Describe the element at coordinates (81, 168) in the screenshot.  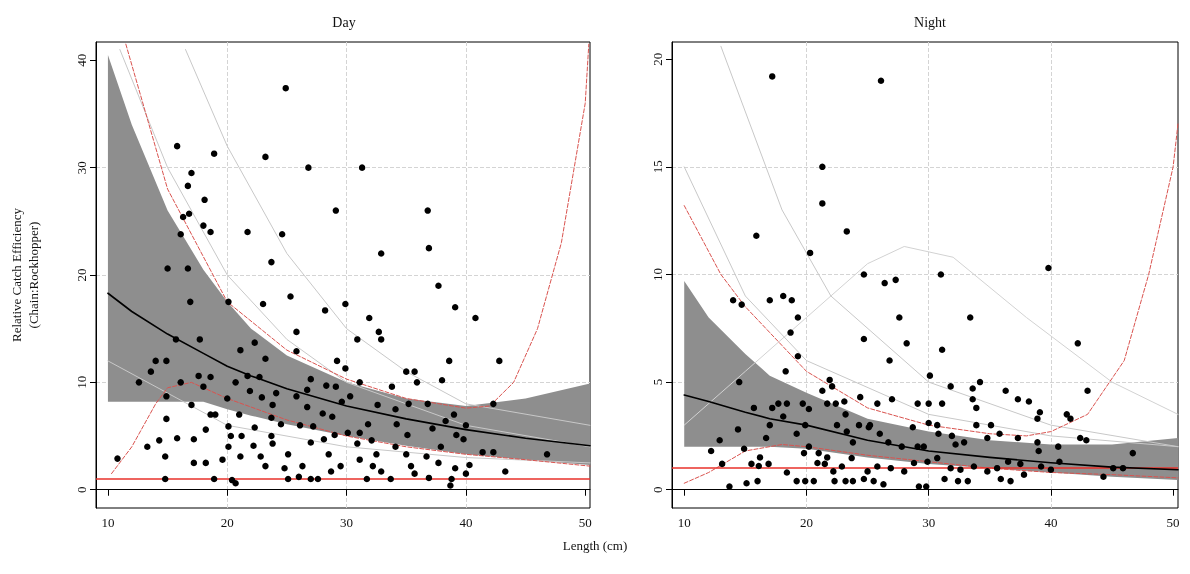
I see `y-tick-label: 30` at that location.